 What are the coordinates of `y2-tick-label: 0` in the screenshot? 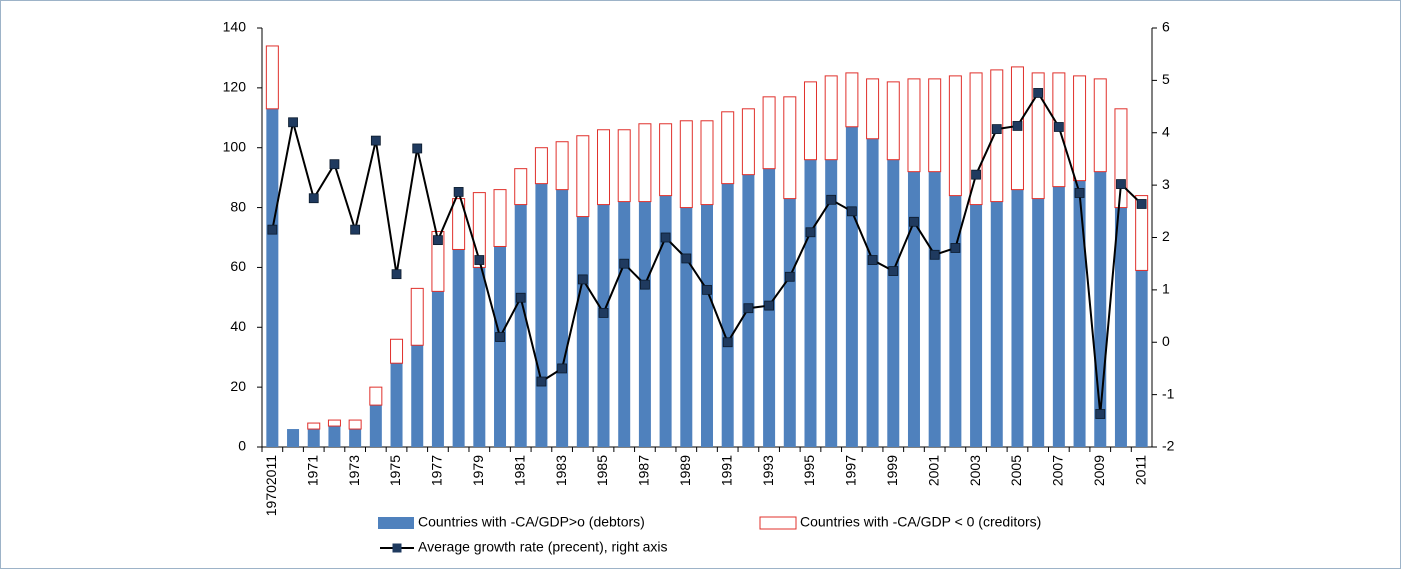 It's located at (1166, 341).